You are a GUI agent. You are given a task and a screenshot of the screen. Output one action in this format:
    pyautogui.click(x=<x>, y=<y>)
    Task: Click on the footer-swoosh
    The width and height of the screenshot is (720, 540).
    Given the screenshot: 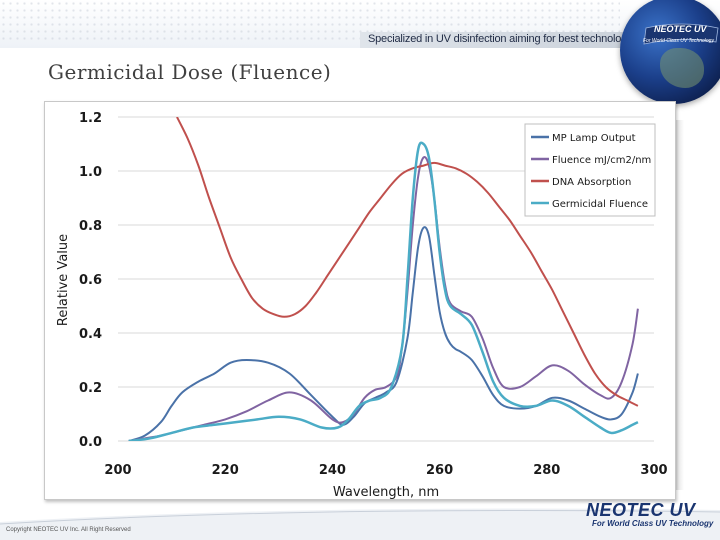 What is the action you would take?
    pyautogui.click(x=360, y=524)
    